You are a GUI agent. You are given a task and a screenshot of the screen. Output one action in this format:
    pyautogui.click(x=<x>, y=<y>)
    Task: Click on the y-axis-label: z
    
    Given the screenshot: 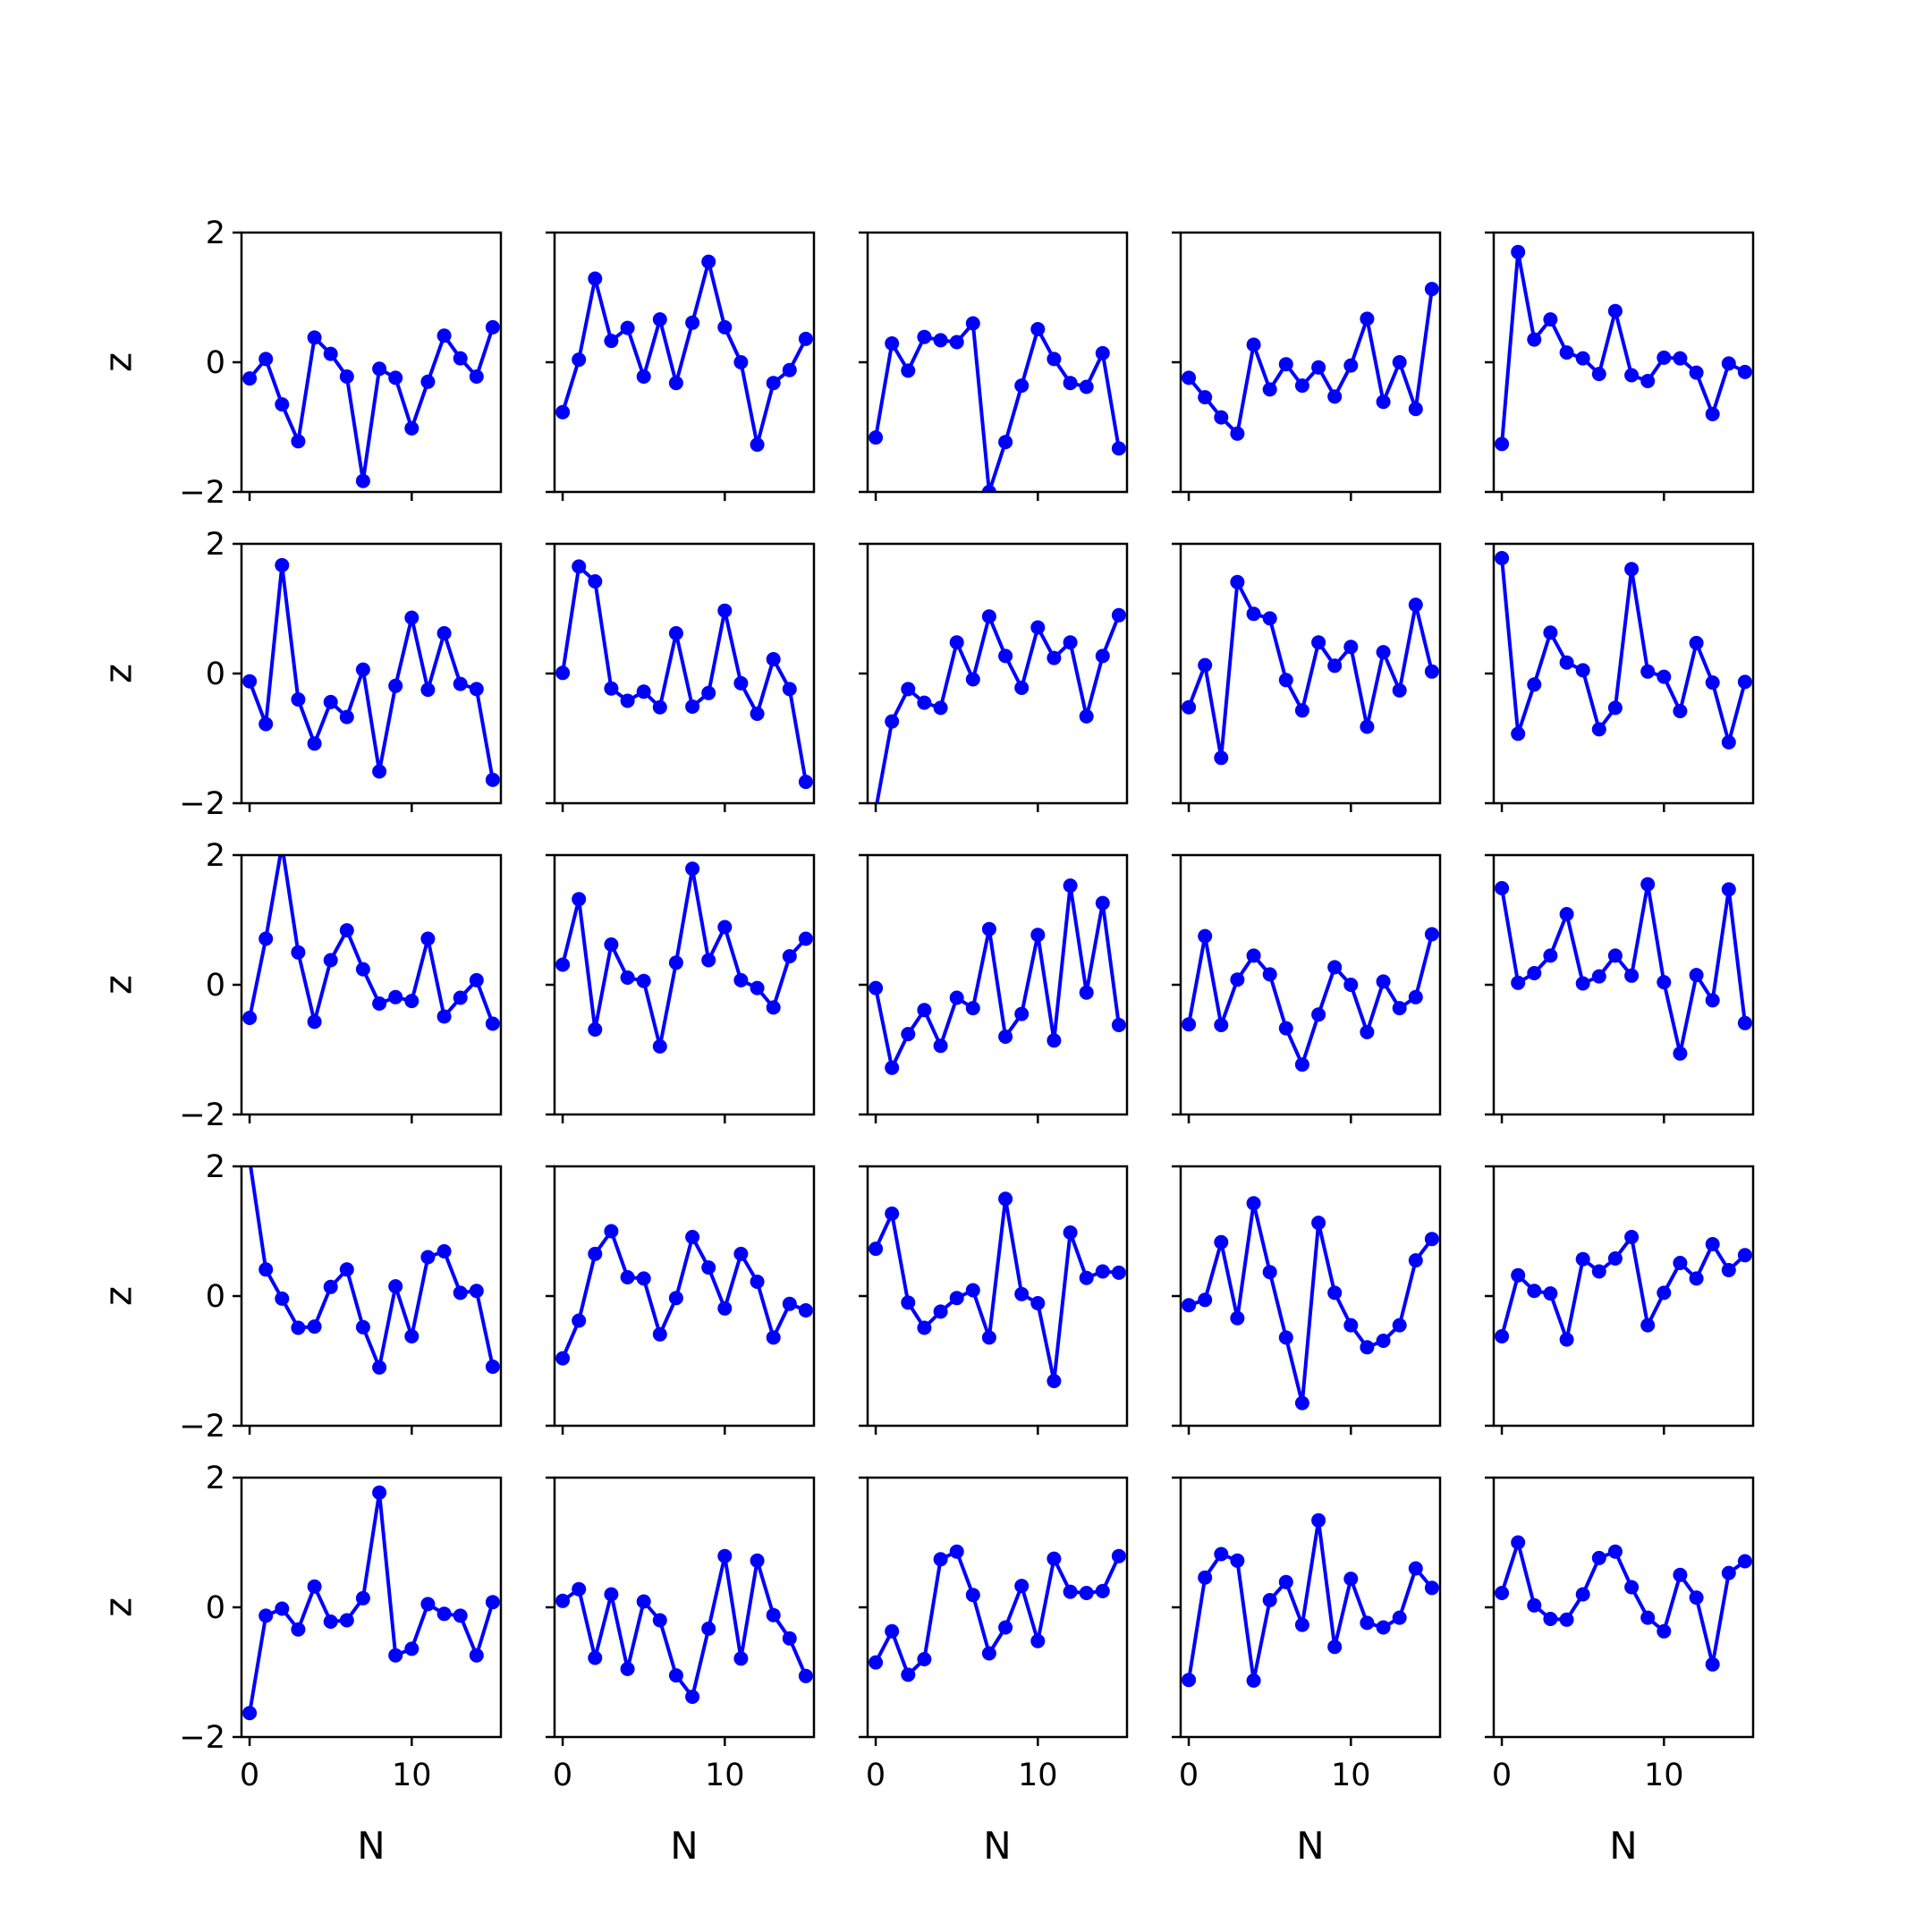 What is the action you would take?
    pyautogui.click(x=118, y=1296)
    